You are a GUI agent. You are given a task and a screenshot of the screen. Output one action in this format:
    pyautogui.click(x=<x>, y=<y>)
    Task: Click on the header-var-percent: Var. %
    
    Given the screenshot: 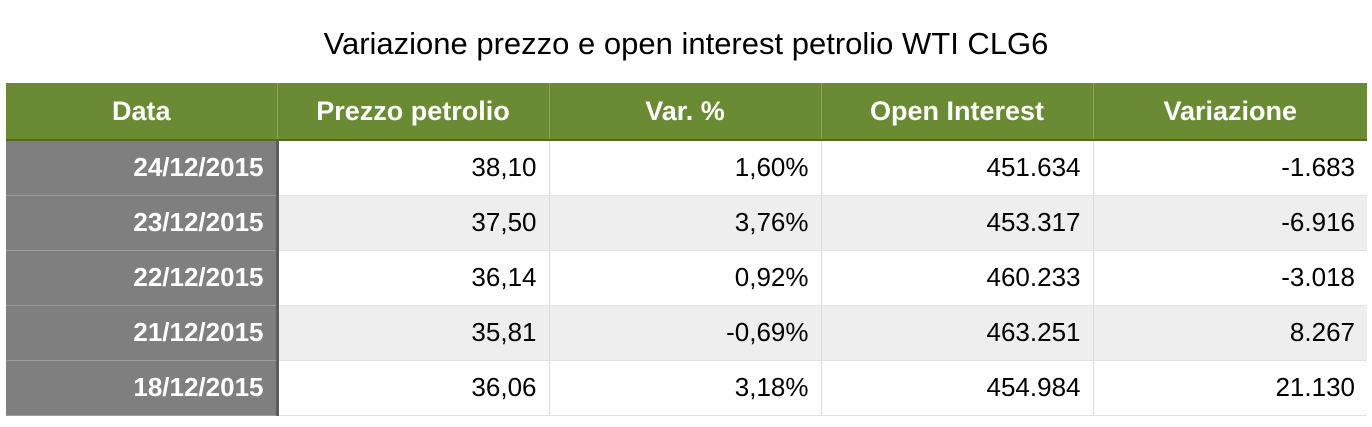 What is the action you would take?
    pyautogui.click(x=684, y=112)
    